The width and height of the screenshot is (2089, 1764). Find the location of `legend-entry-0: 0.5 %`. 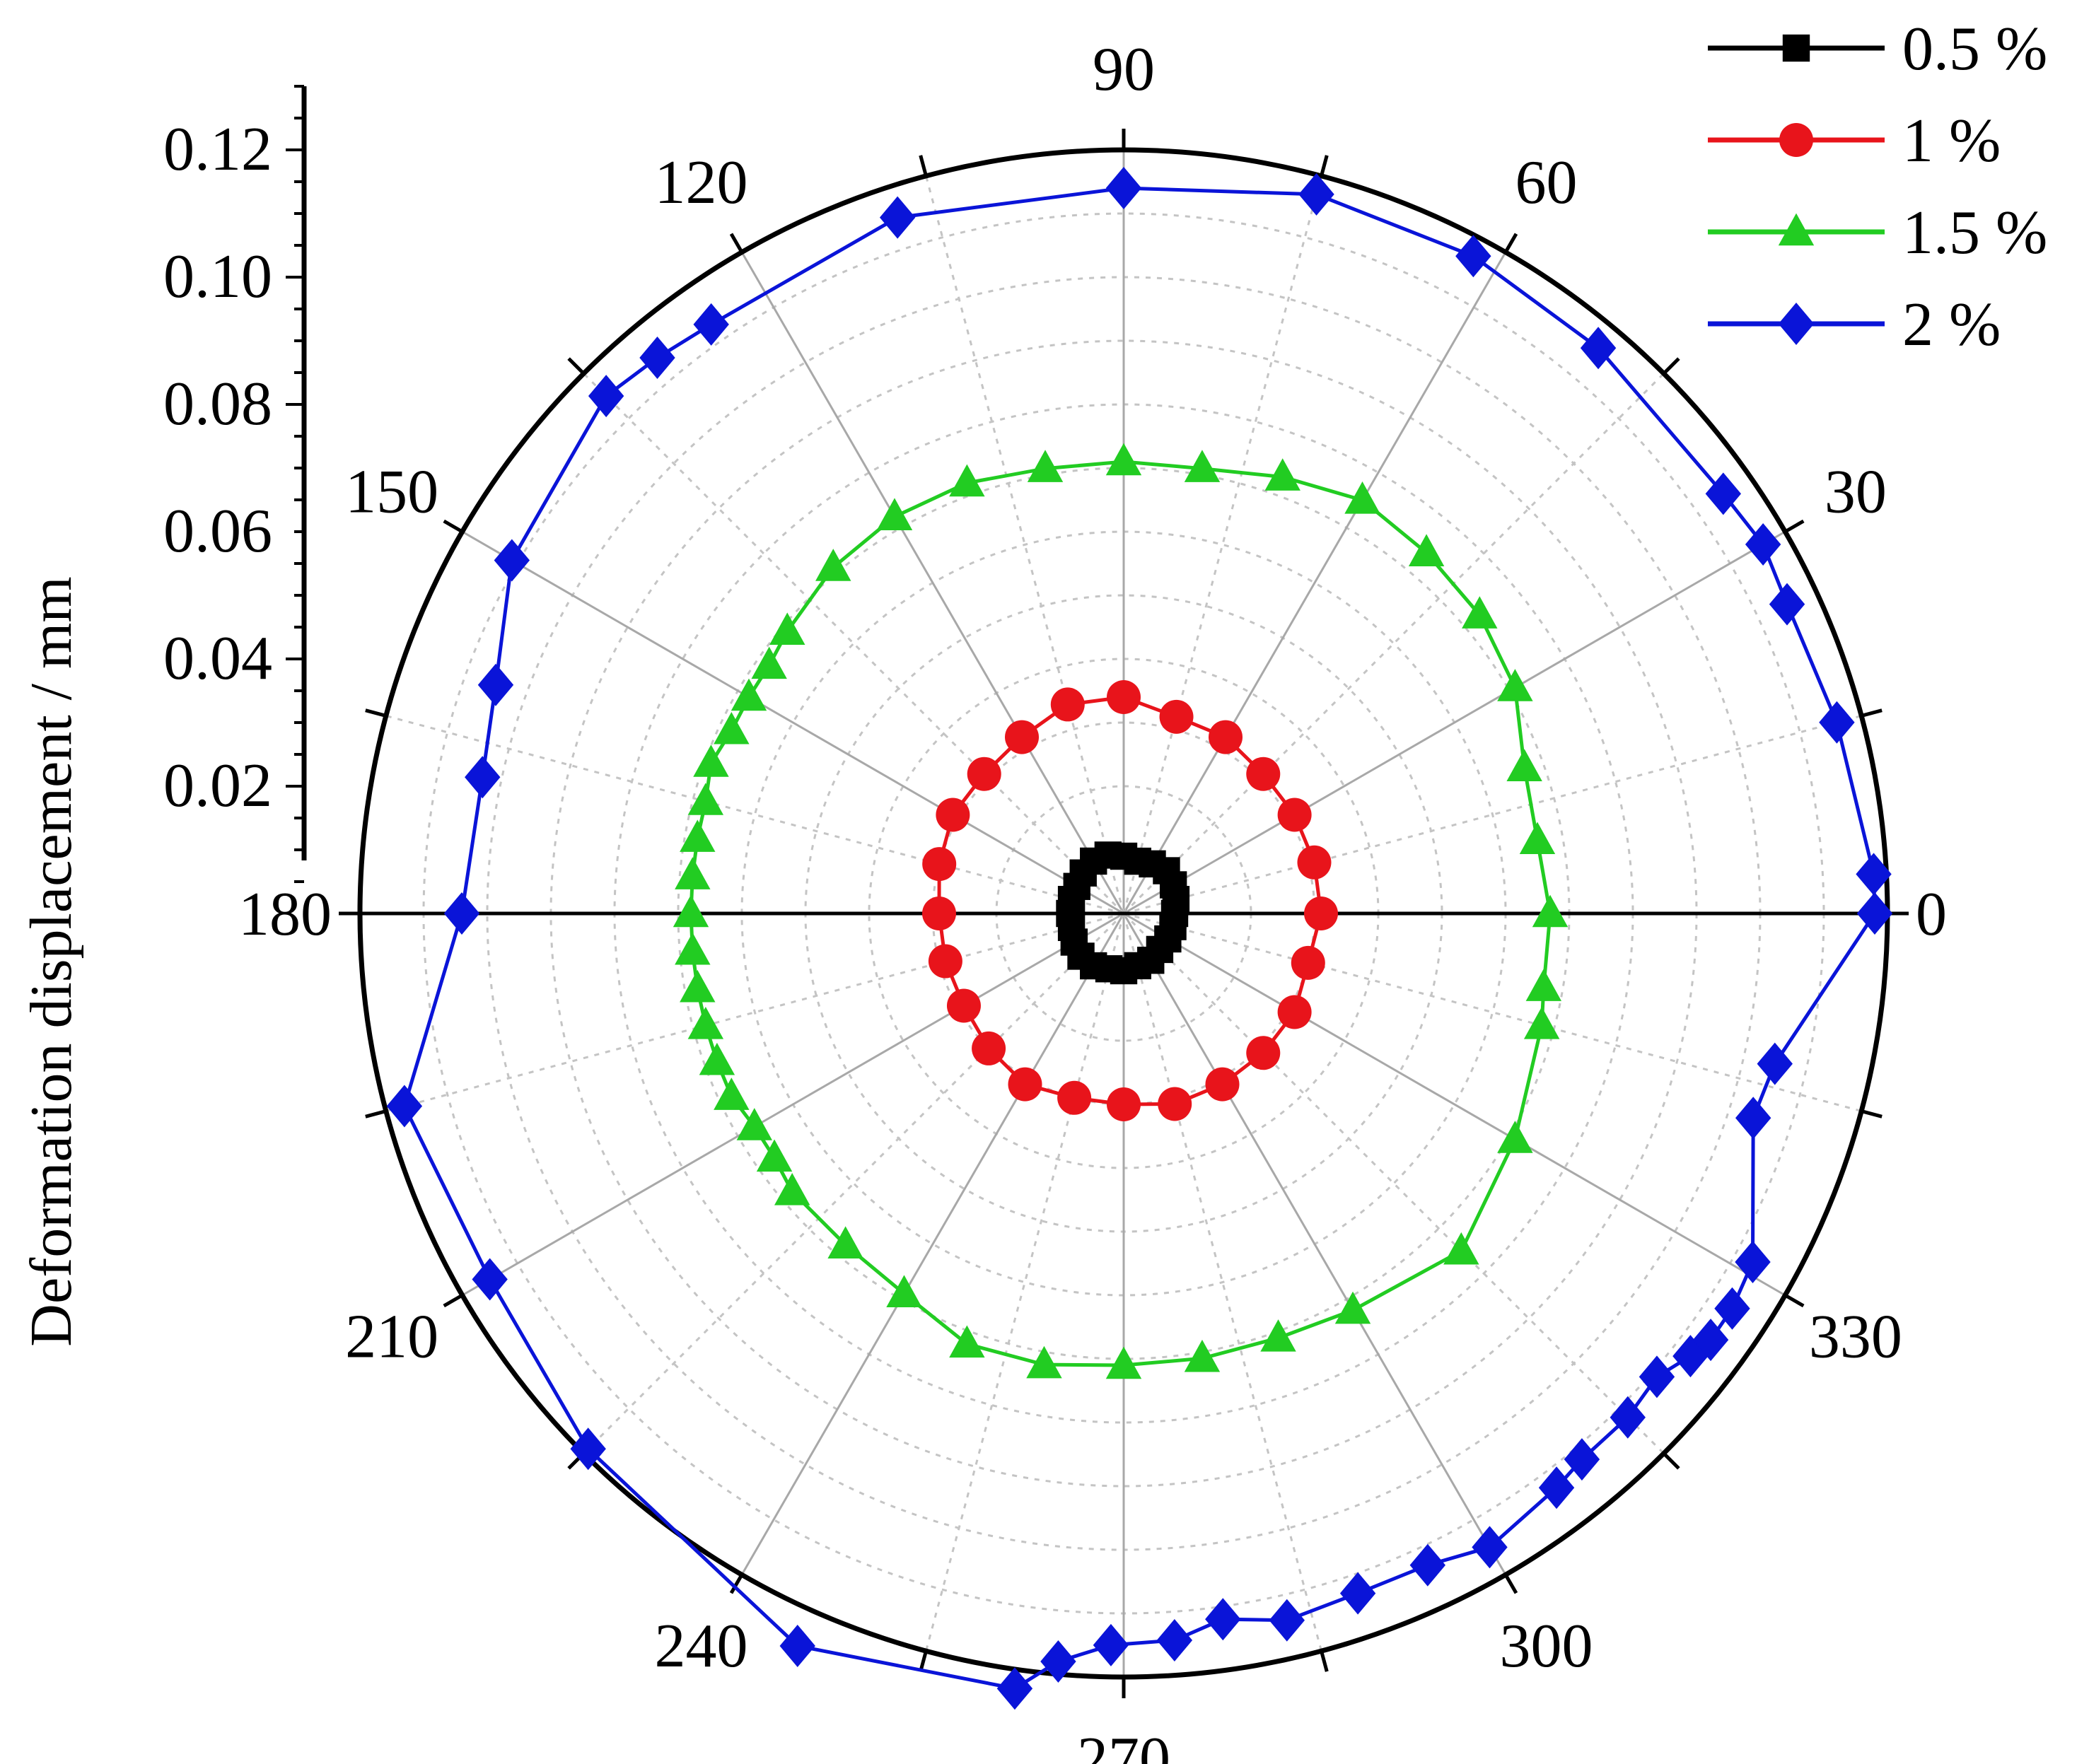

legend-entry-0: 0.5 % is located at coordinates (1877, 49).